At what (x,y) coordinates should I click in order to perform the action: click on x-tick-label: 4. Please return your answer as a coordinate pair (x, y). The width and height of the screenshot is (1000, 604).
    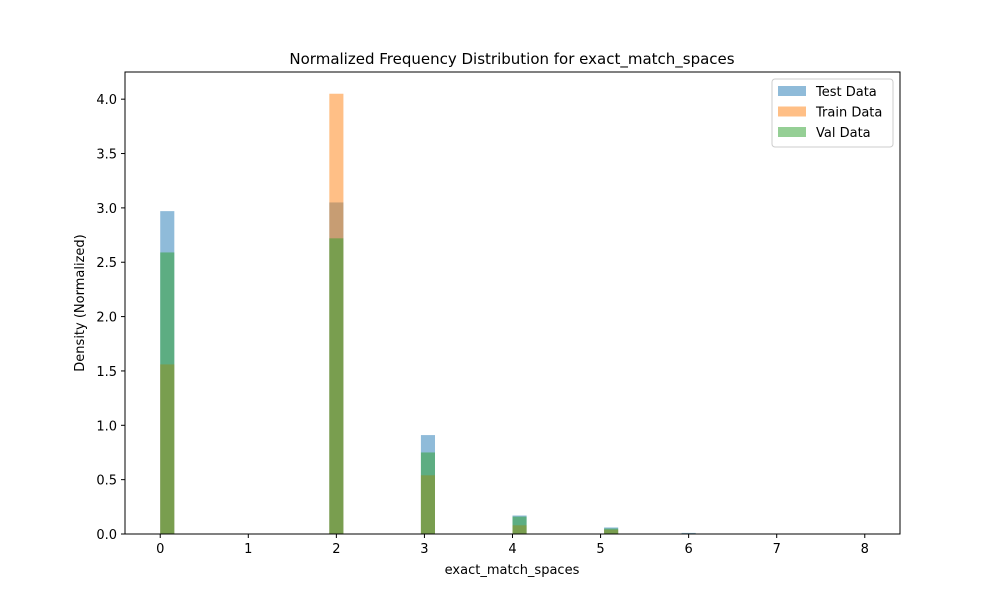
    Looking at the image, I should click on (512, 549).